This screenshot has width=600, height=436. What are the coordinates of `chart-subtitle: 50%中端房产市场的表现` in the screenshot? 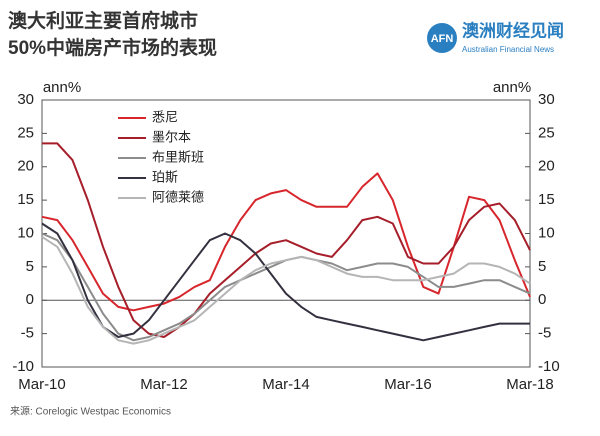 It's located at (112, 47).